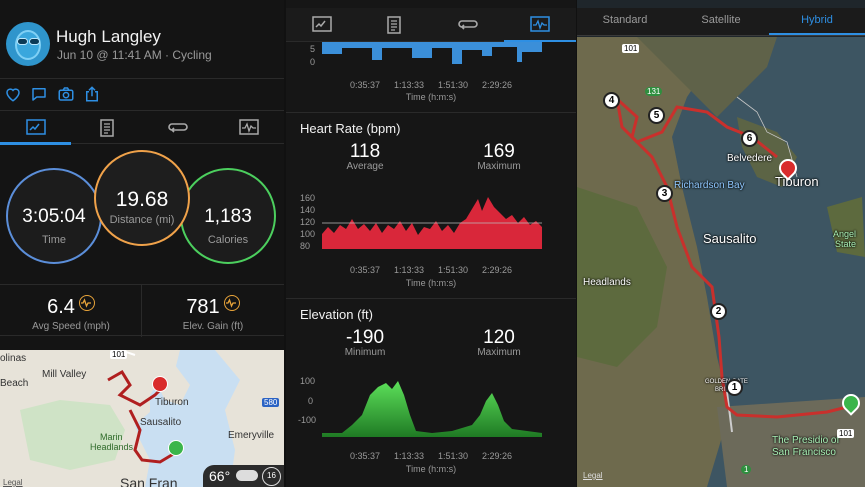 This screenshot has width=865, height=487. I want to click on activity-header: Hugh Langley Jun 10 @ 11:41 AM · Cycling, so click(142, 39).